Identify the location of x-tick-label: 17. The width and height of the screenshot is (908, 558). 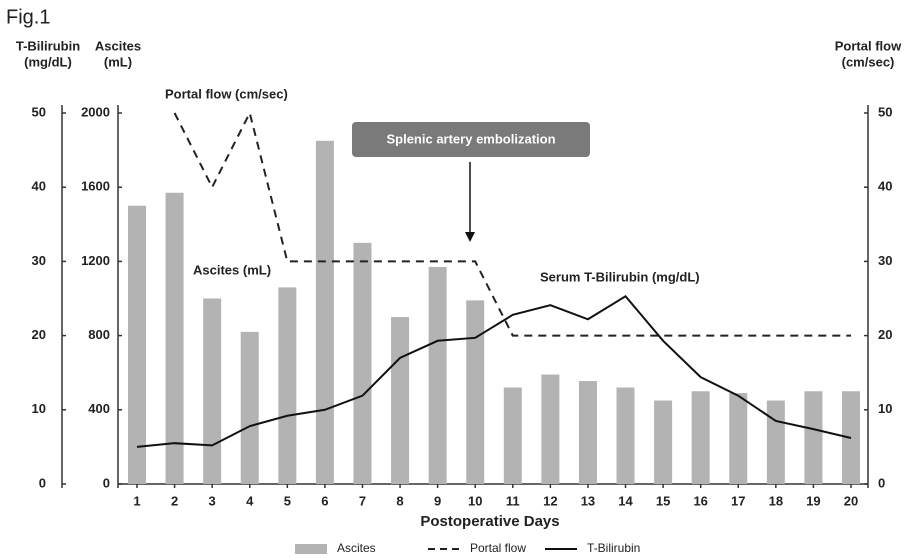
(738, 500).